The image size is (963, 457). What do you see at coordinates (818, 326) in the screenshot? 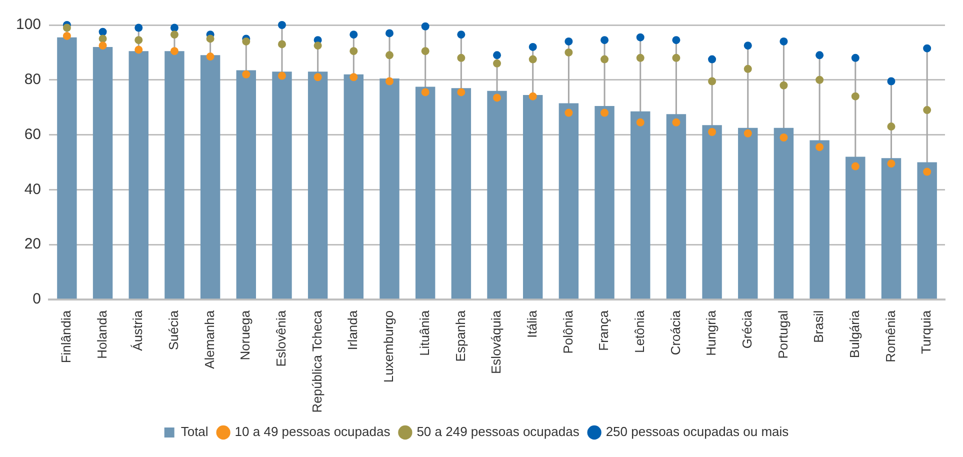
I see `x-tick-label: Brasil` at bounding box center [818, 326].